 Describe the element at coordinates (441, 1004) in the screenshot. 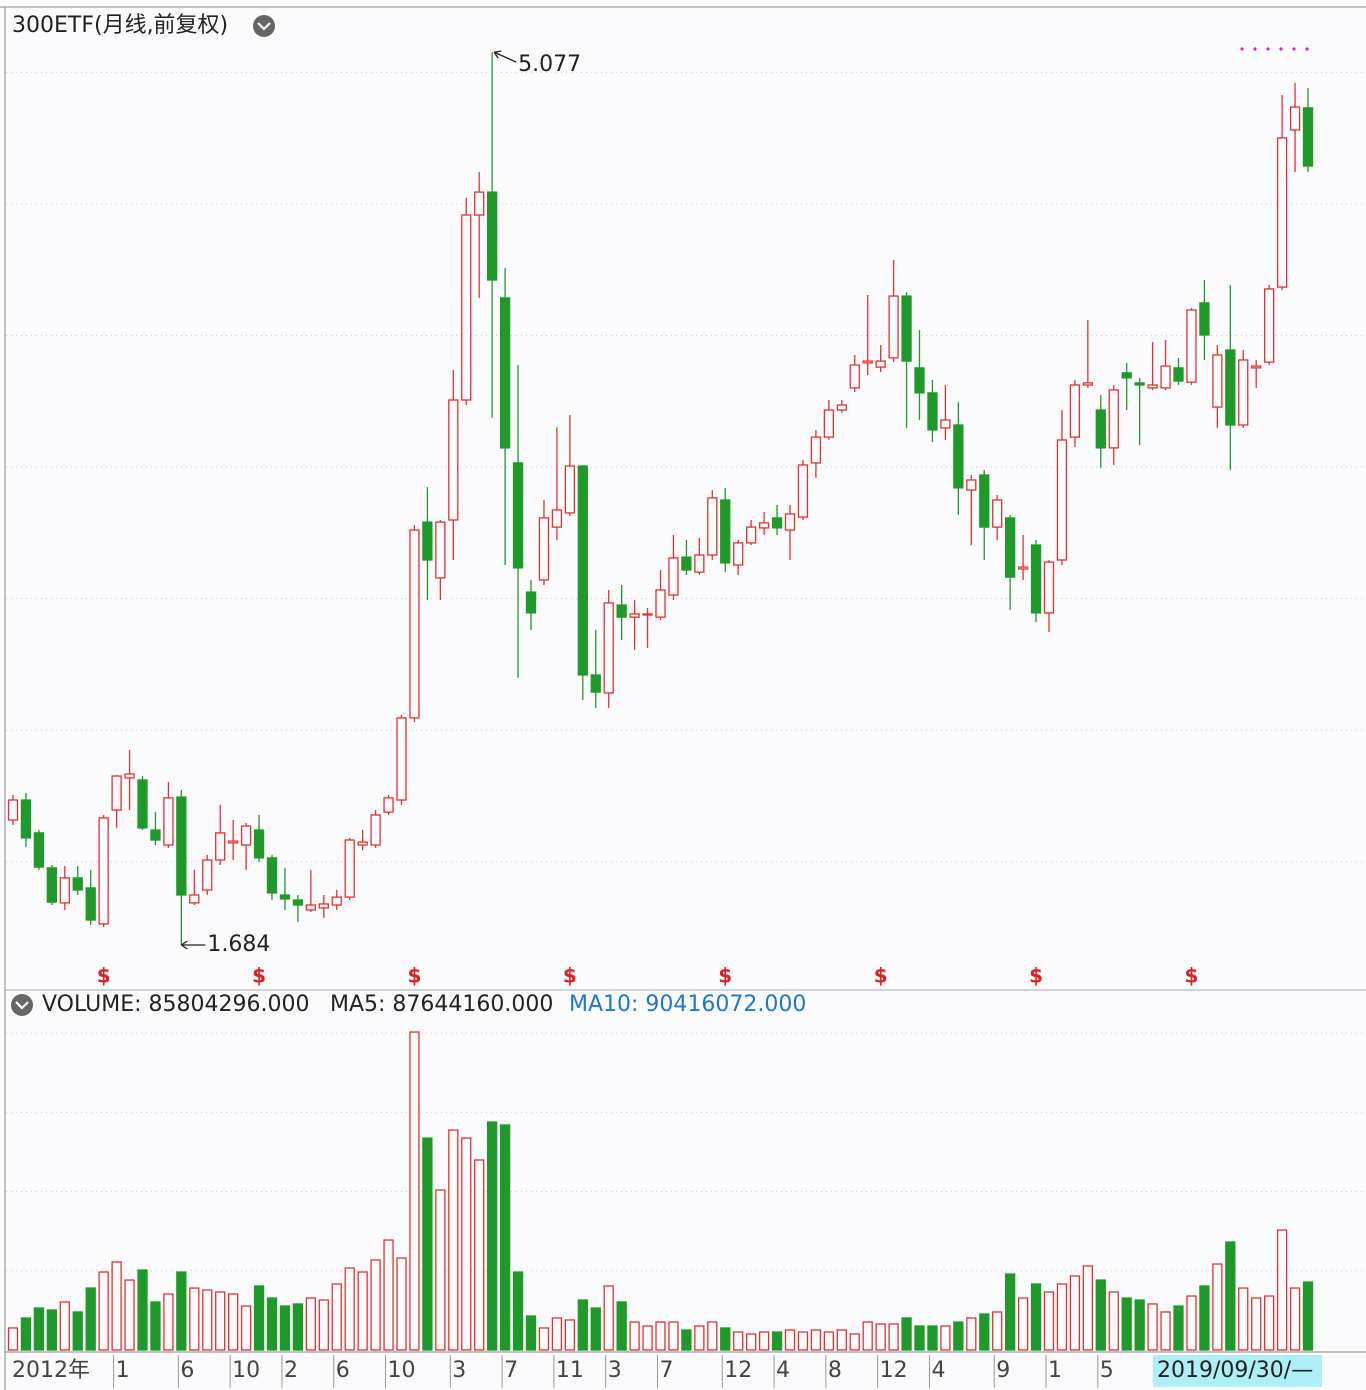

I see `ma5-legend: MA5: 87644160.000` at that location.